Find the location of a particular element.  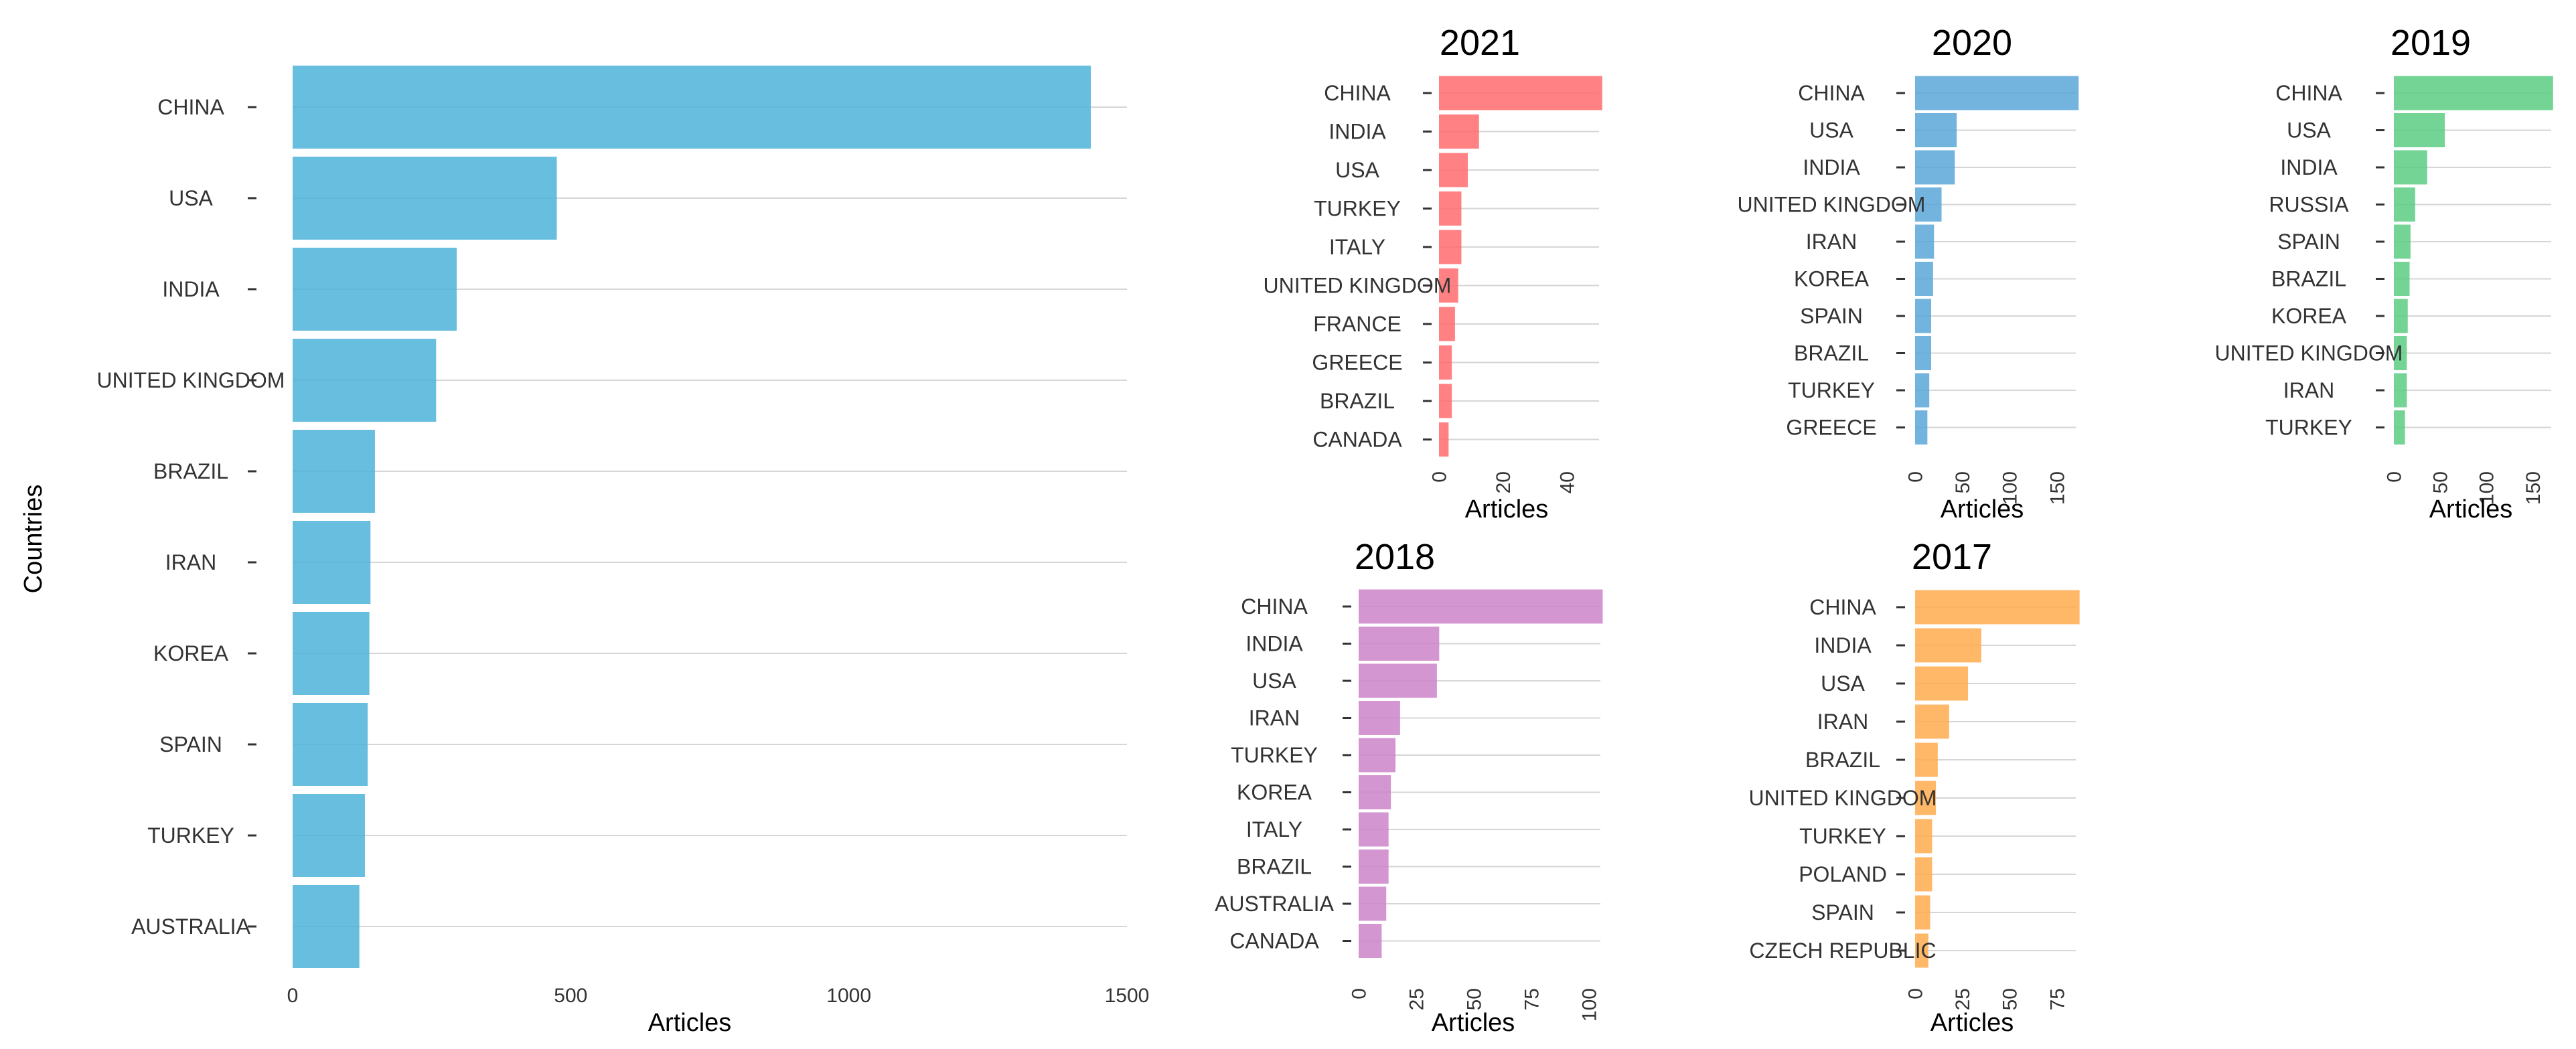

bar-spain is located at coordinates (1922, 912).